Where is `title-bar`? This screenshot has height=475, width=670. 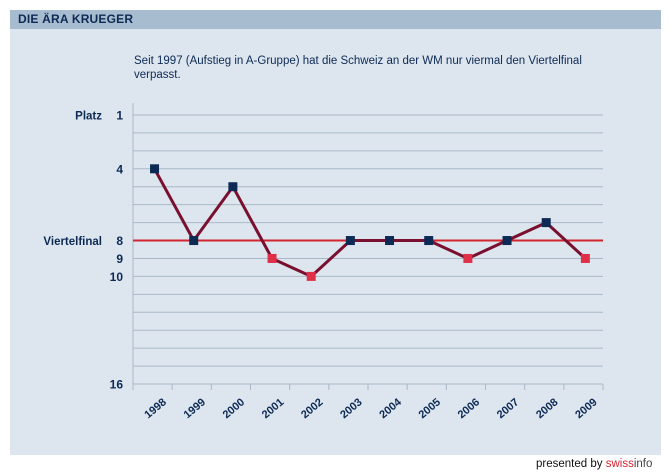
title-bar is located at coordinates (335, 19).